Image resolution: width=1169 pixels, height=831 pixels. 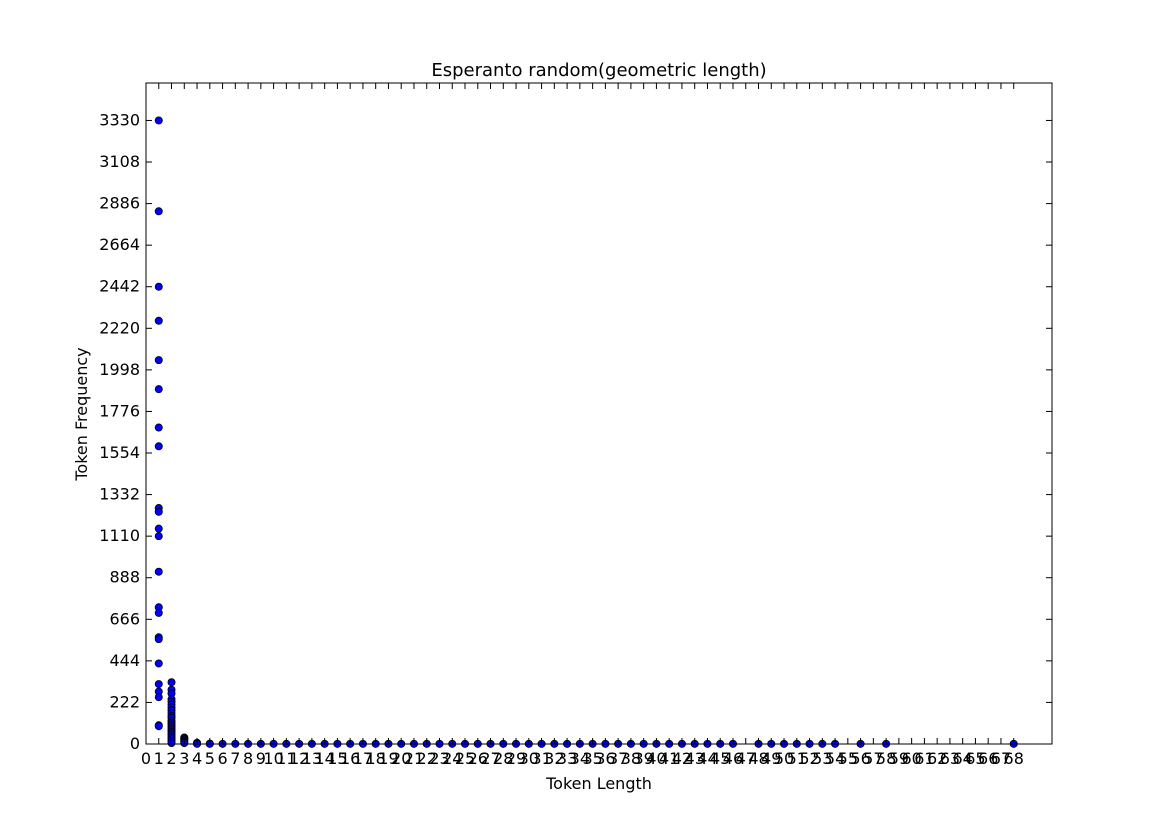 I want to click on x-tick-label: 65, so click(x=975, y=758).